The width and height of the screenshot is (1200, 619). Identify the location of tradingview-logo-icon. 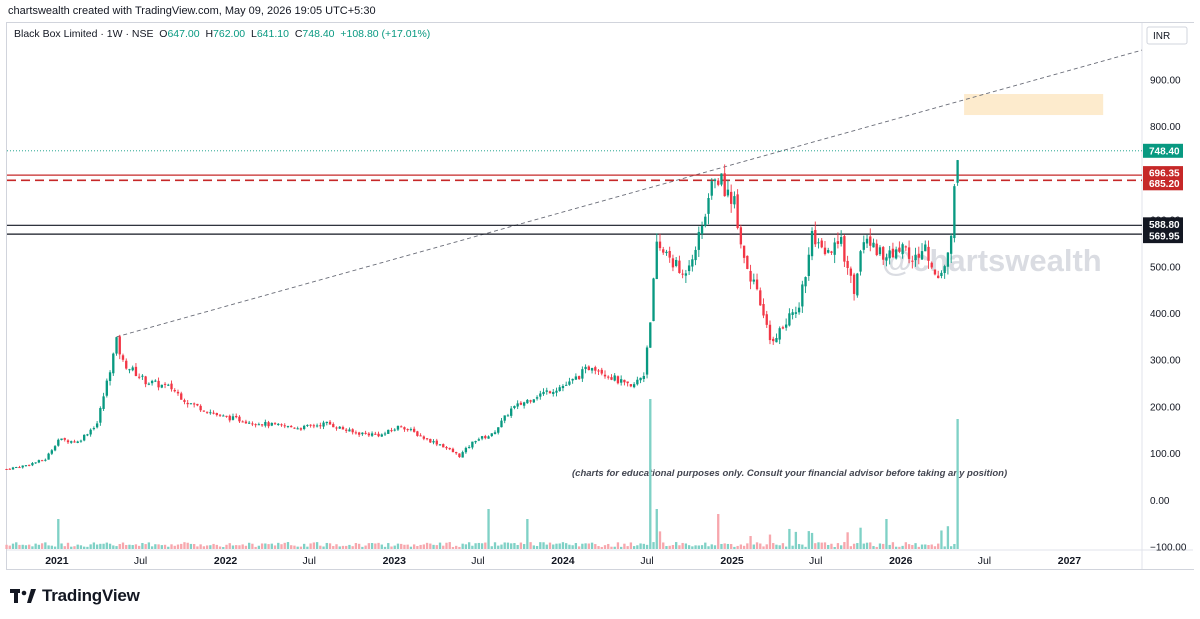
(23, 596).